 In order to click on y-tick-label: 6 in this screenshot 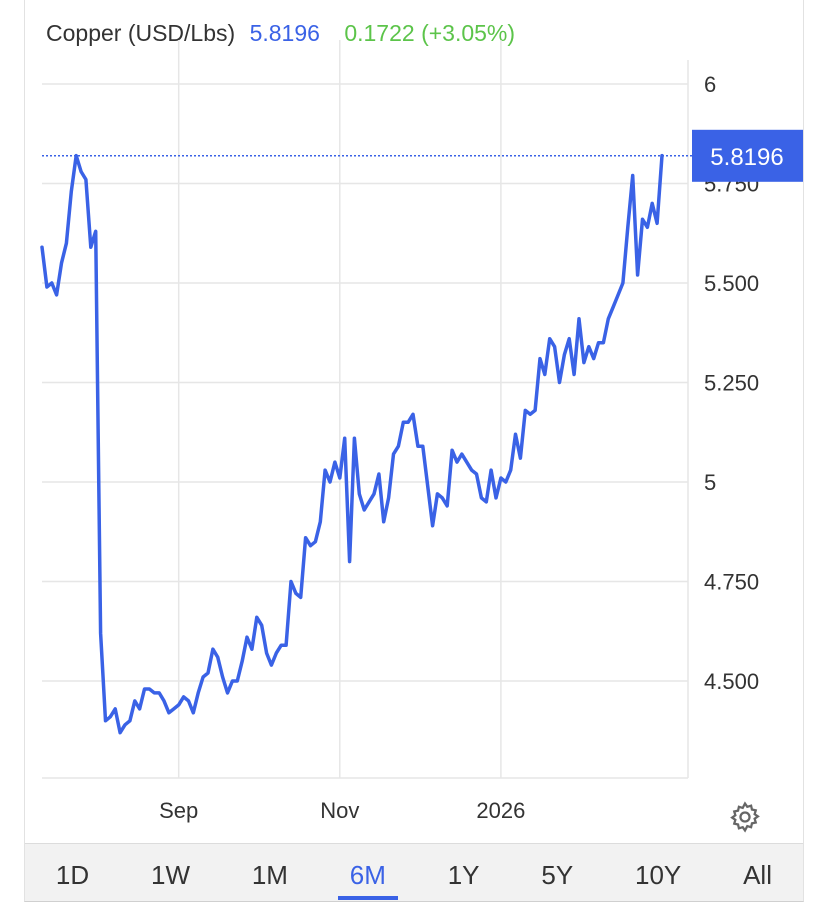, I will do `click(710, 84)`.